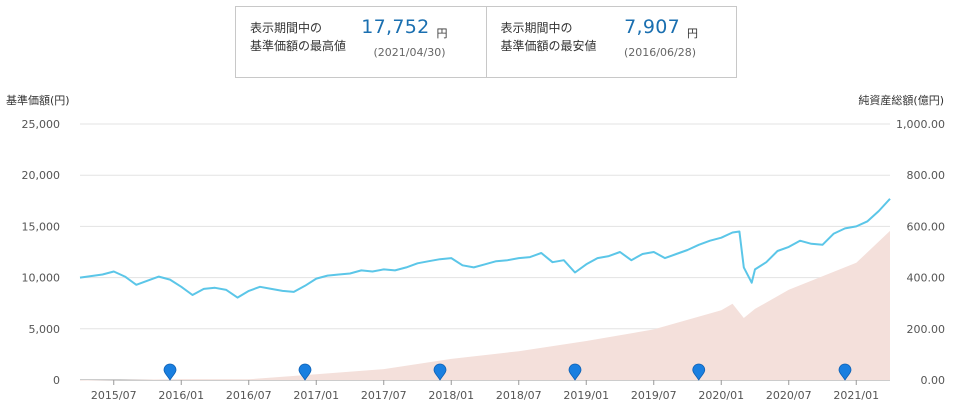  What do you see at coordinates (41, 124) in the screenshot?
I see `left-tick-label: 25,000` at bounding box center [41, 124].